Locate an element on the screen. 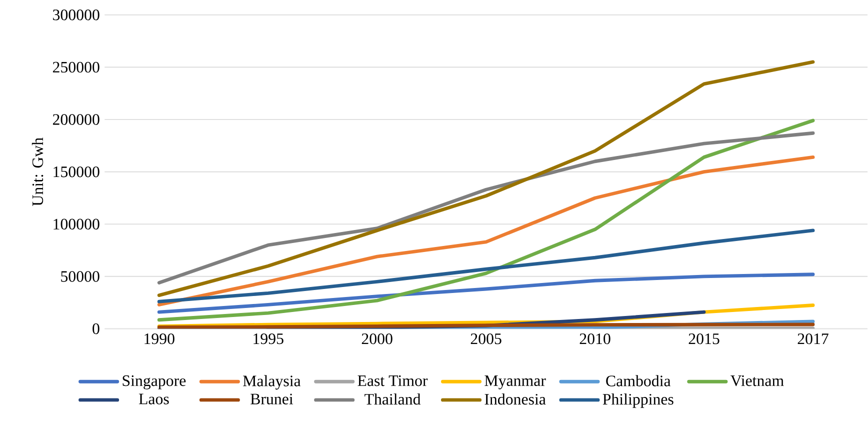  y-axis-title: Unit: Gwh is located at coordinates (38, 172).